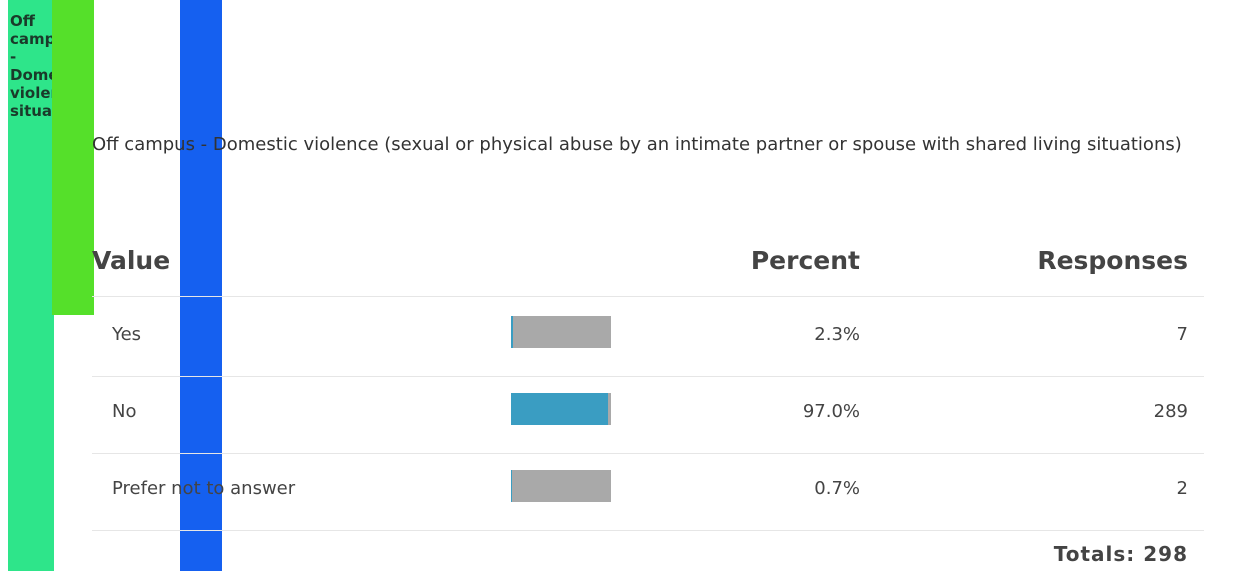 The height and width of the screenshot is (571, 1234). Describe the element at coordinates (831, 411) in the screenshot. I see `row-percent: 97.0%` at that location.